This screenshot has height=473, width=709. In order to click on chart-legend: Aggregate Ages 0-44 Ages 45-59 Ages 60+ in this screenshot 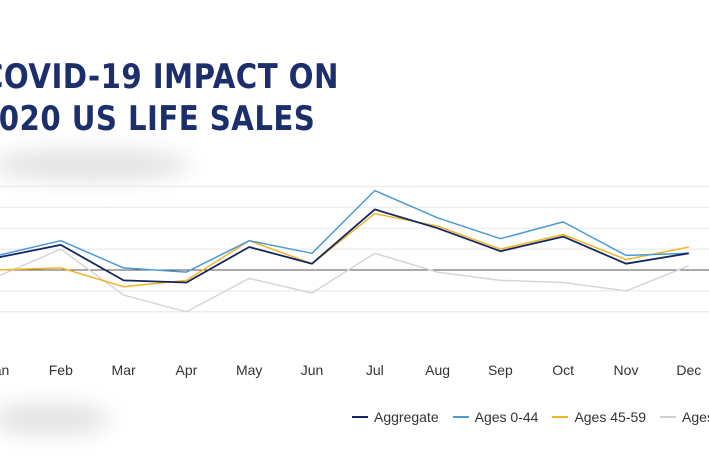, I will do `click(530, 417)`.